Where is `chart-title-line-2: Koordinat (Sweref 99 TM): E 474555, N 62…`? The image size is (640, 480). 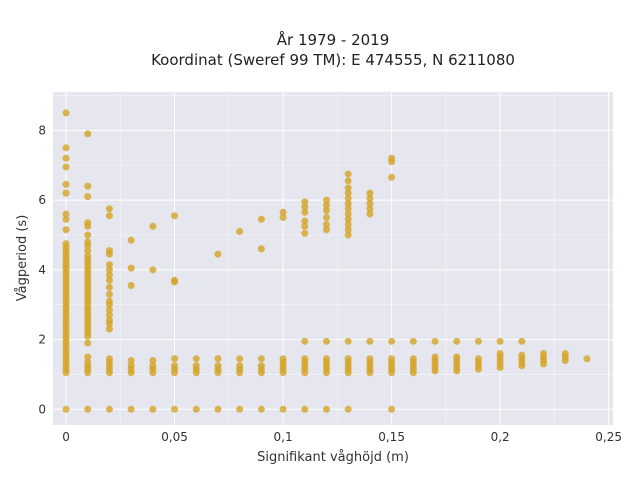 chart-title-line-2: Koordinat (Sweref 99 TM): E 474555, N 62… is located at coordinates (333, 60).